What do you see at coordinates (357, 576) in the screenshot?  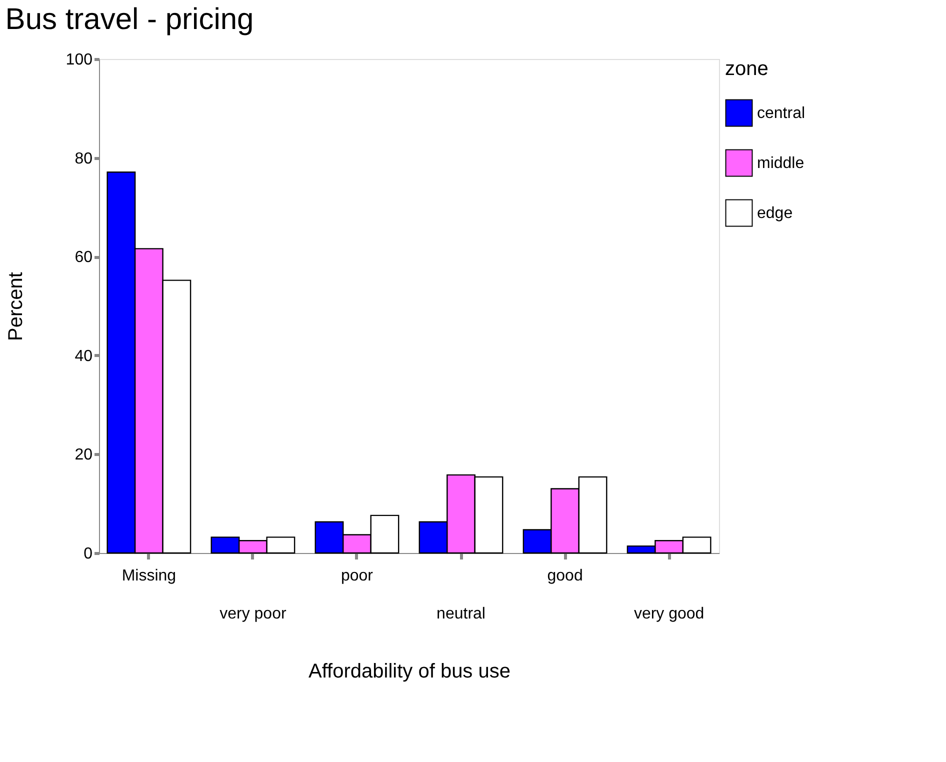 I see `x-tick-label: poor` at bounding box center [357, 576].